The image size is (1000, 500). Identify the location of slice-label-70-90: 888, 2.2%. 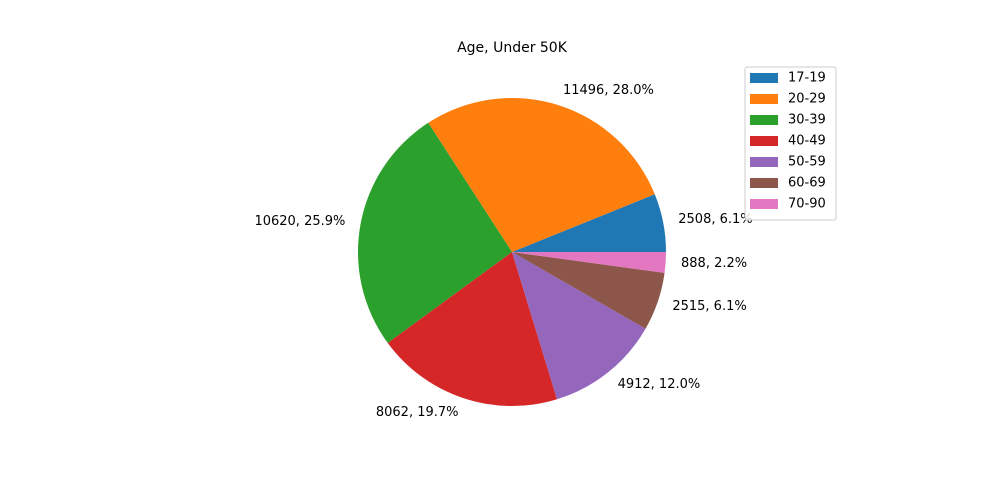
(714, 263).